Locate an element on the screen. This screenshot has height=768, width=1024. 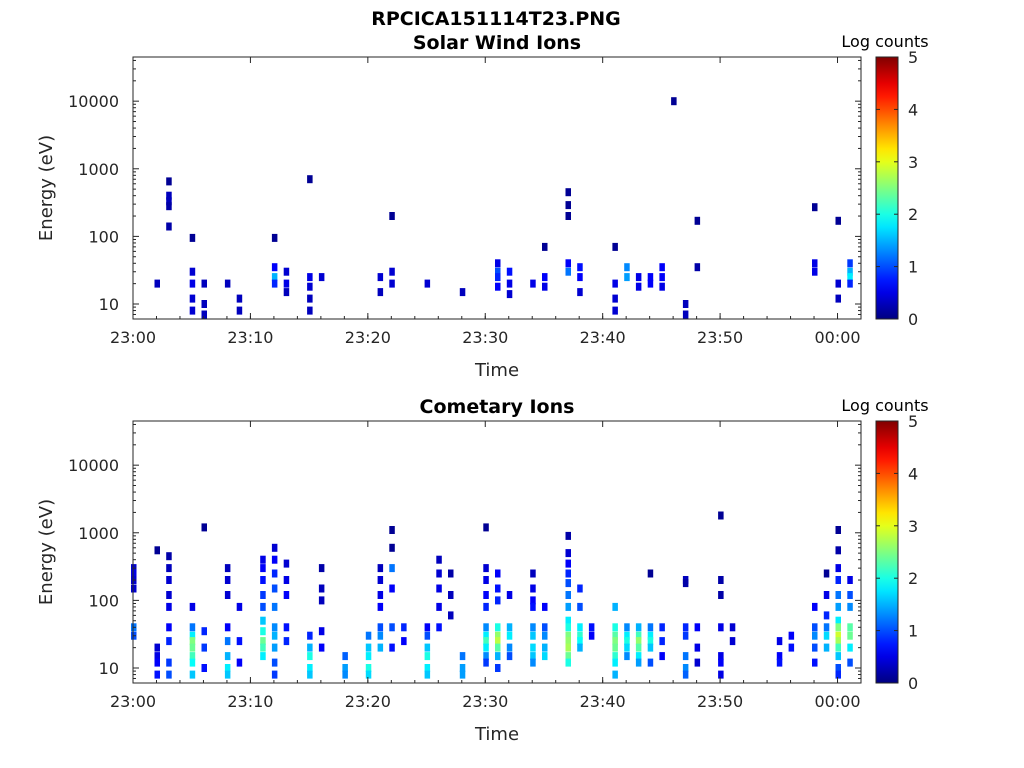
colorbar-tick-label: 0 is located at coordinates (913, 319).